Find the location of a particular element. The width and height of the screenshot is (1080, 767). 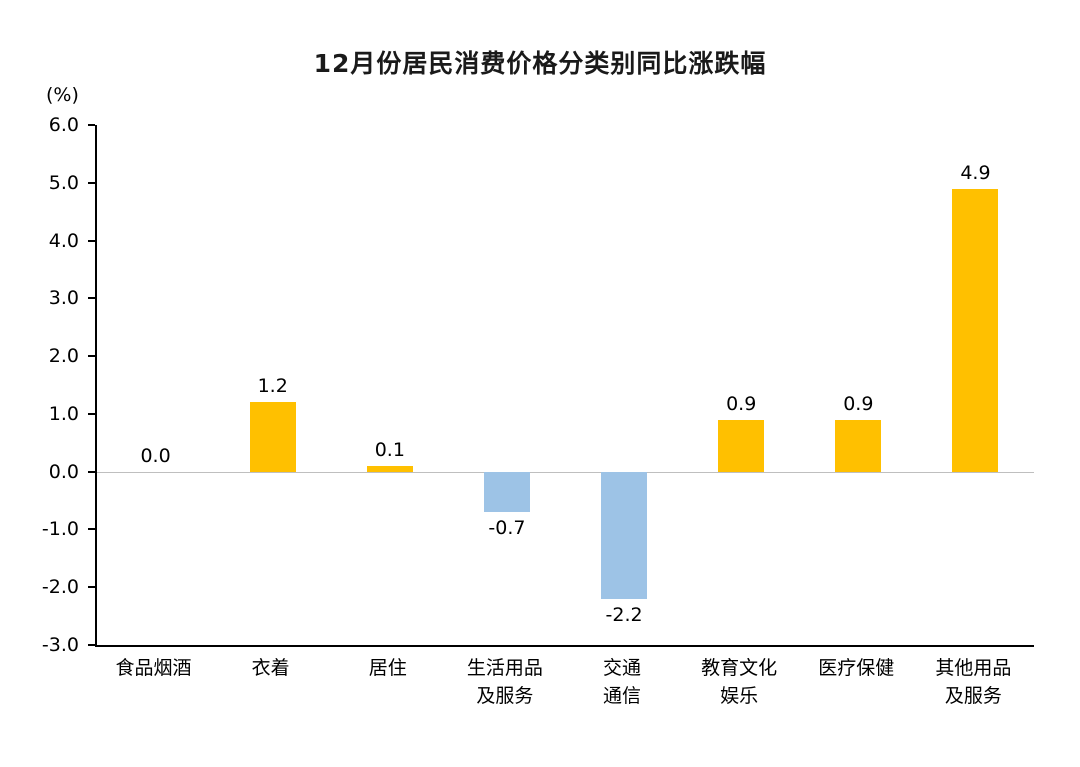

x-tick-label: 生活用品 及服务 is located at coordinates (504, 682).